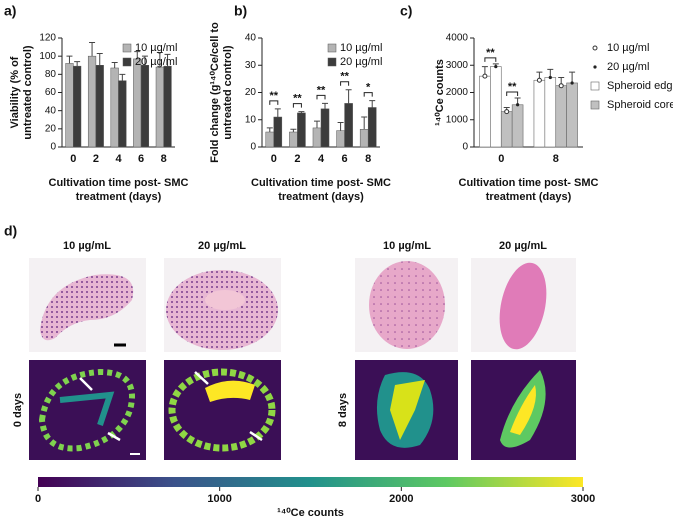 The width and height of the screenshot is (673, 519). What do you see at coordinates (10, 231) in the screenshot?
I see `panel-label: d)` at bounding box center [10, 231].